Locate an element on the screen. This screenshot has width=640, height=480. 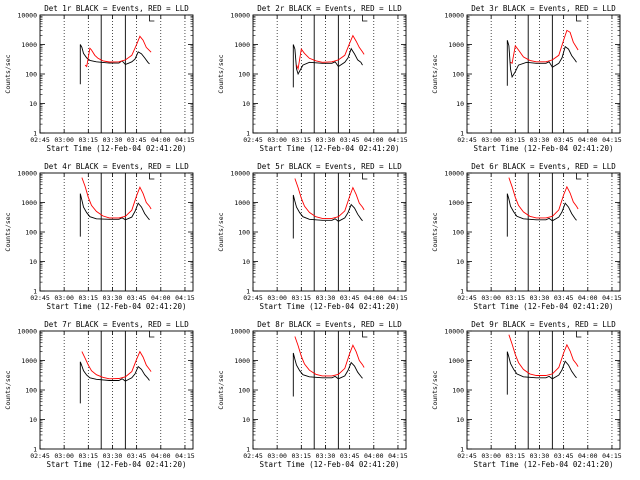
chart-title: Det 2r BLACK = Events, RED = LLD is located at coordinates (329, 8).